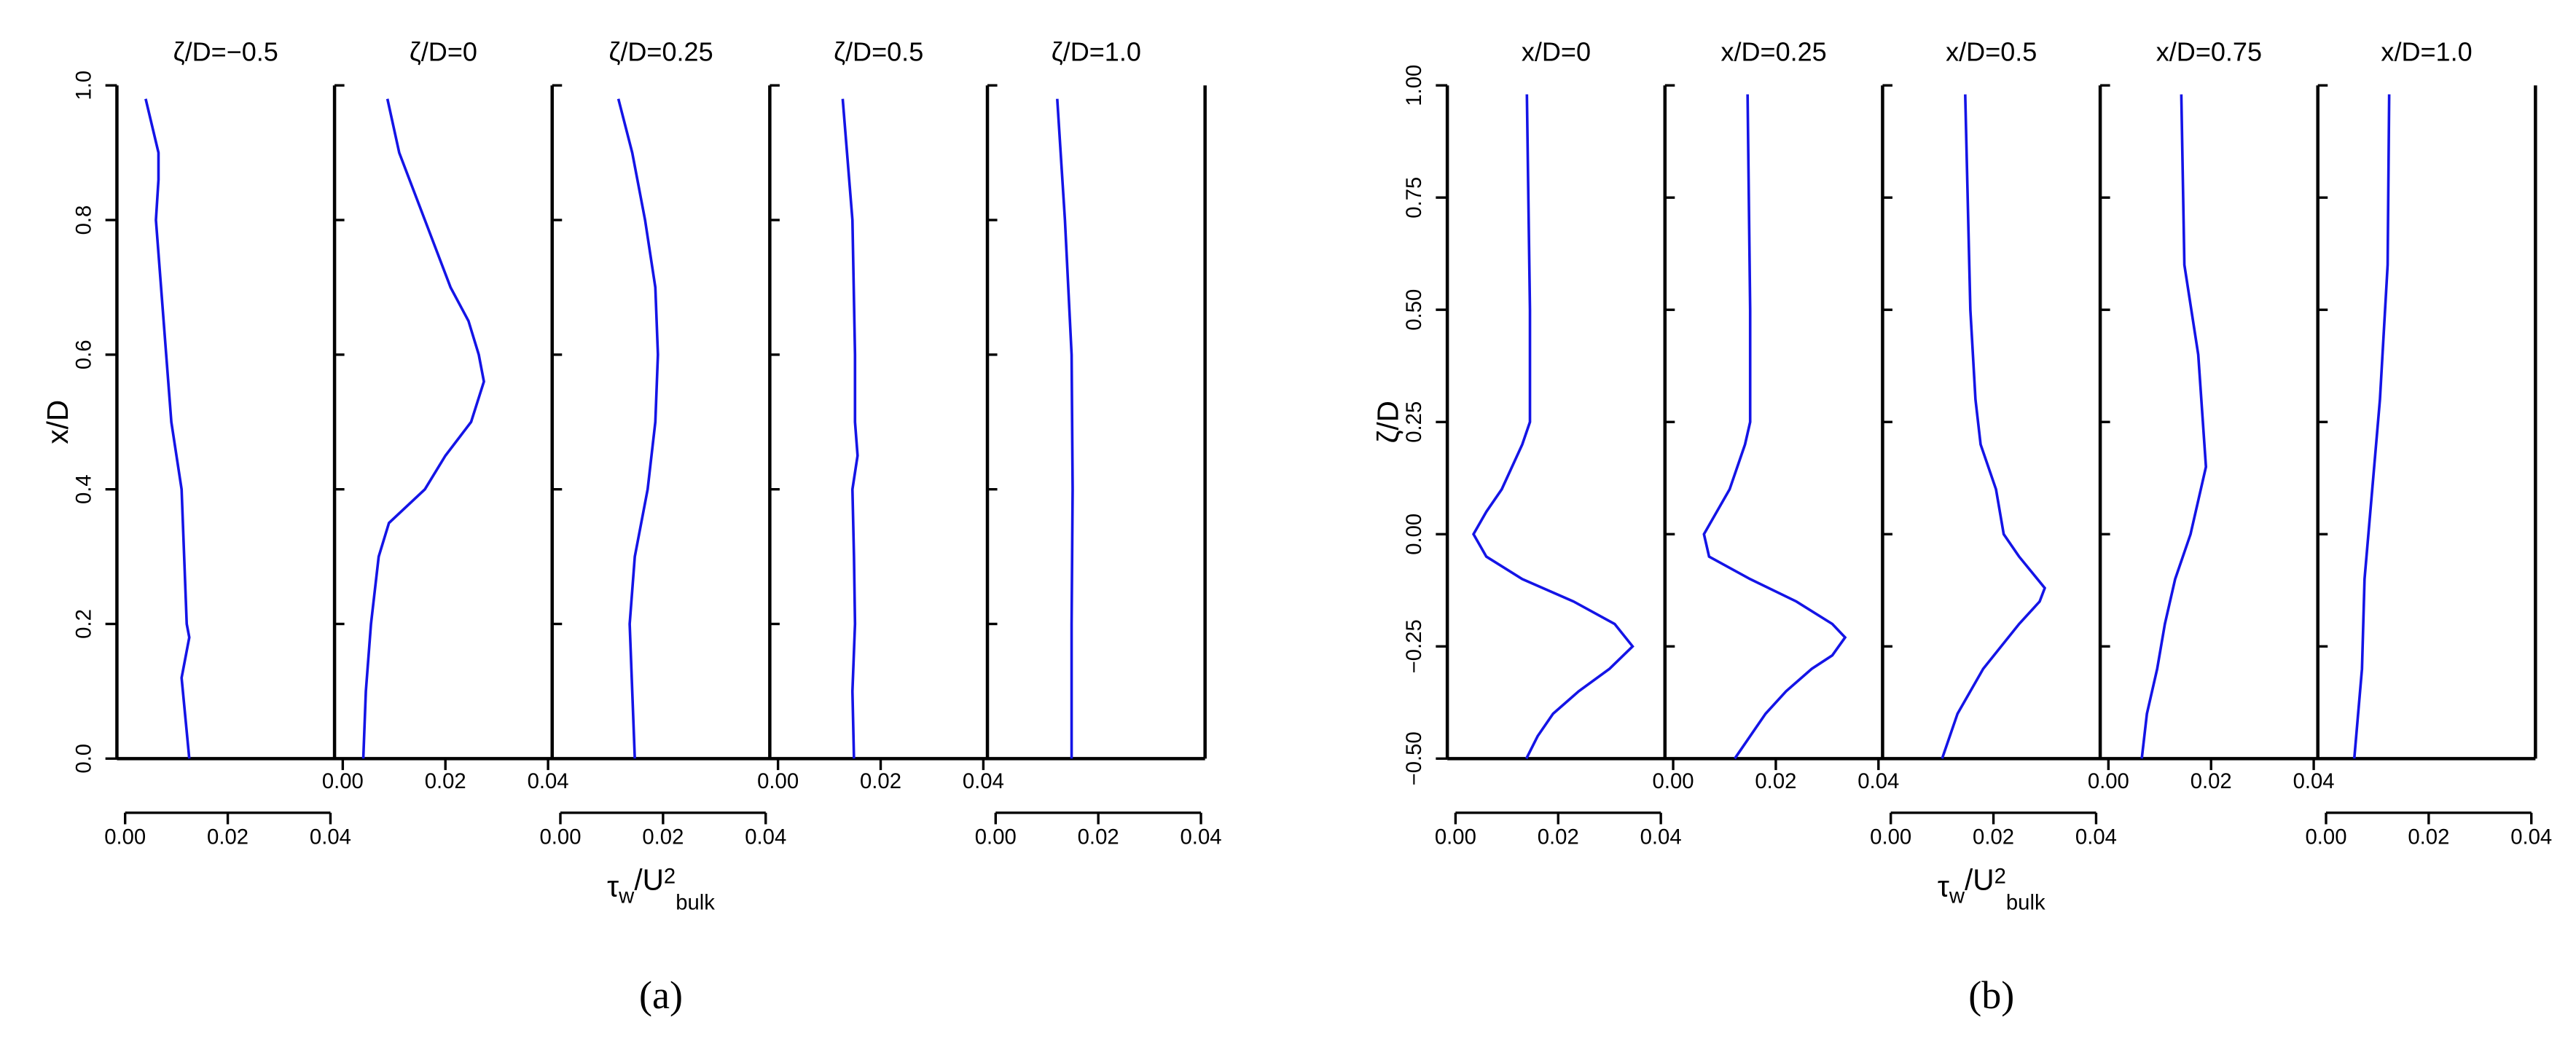  Describe the element at coordinates (1388, 422) in the screenshot. I see `y-axis-label: ζ/D` at that location.